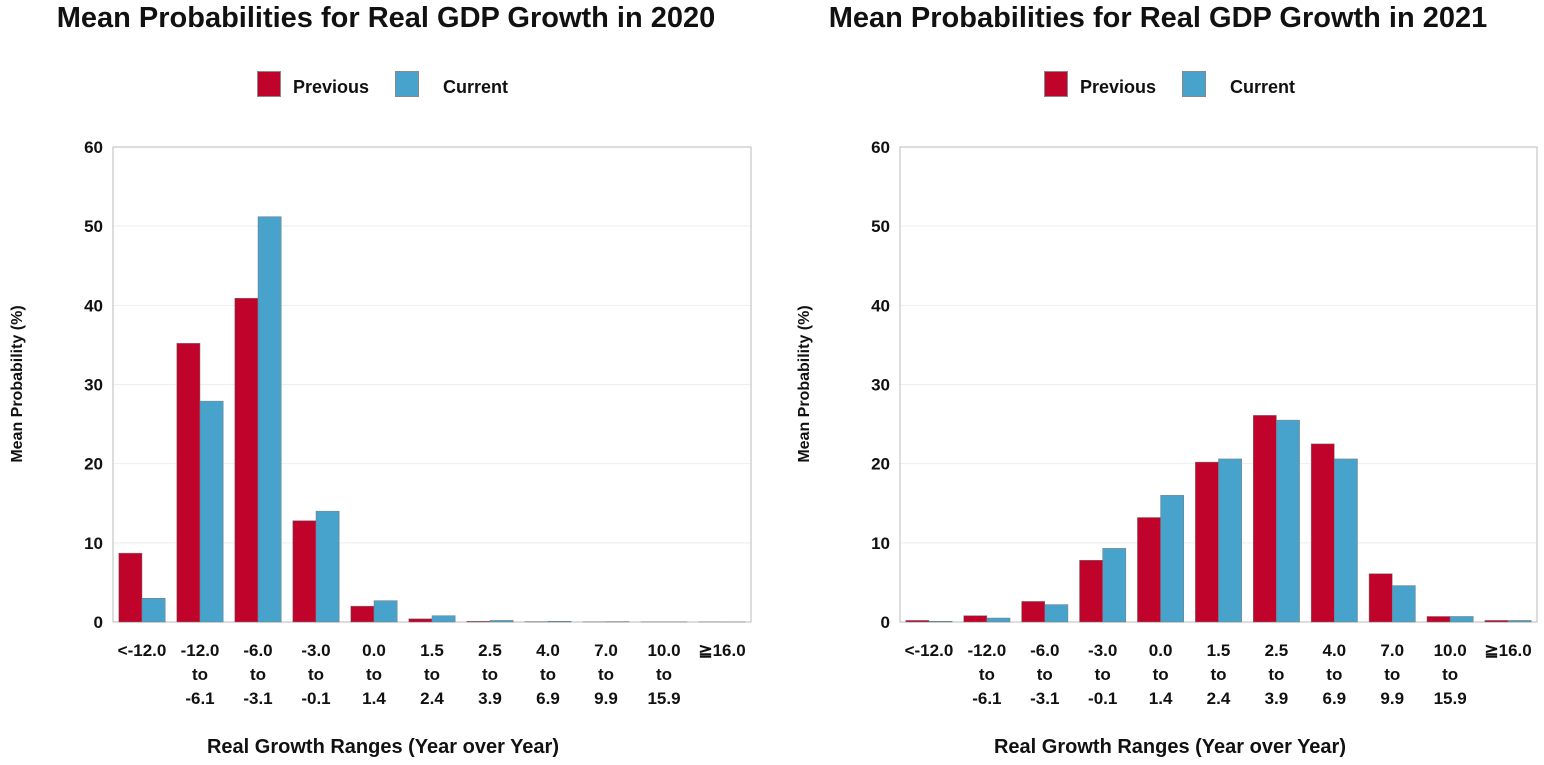 Image resolution: width=1544 pixels, height=765 pixels. Describe the element at coordinates (1044, 698) in the screenshot. I see `x-tick-label: -3.1` at that location.